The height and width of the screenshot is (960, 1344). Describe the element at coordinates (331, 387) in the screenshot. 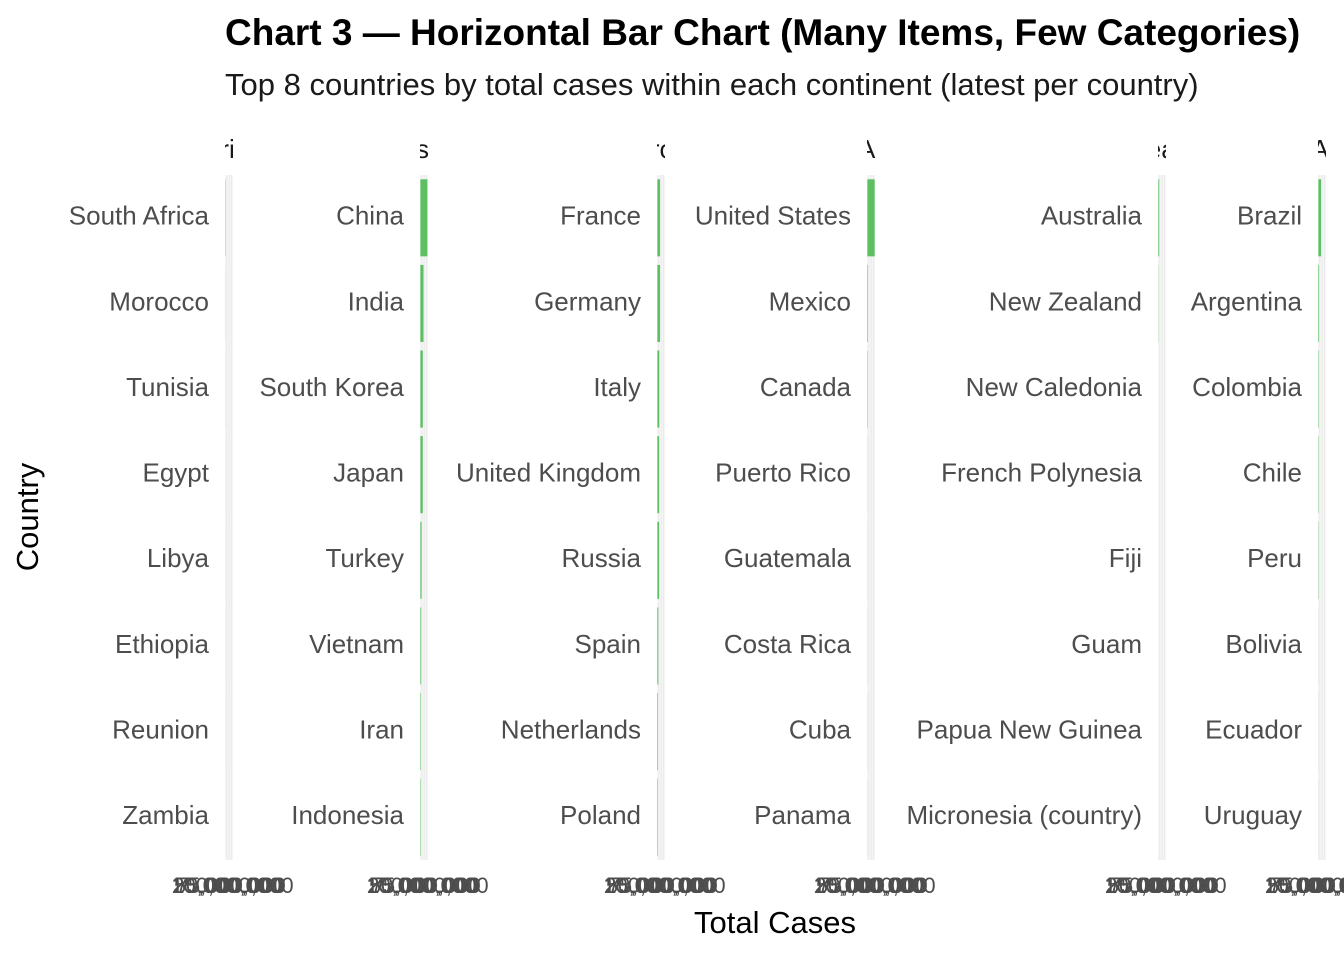

I see `y-tick-label: South Korea` at that location.